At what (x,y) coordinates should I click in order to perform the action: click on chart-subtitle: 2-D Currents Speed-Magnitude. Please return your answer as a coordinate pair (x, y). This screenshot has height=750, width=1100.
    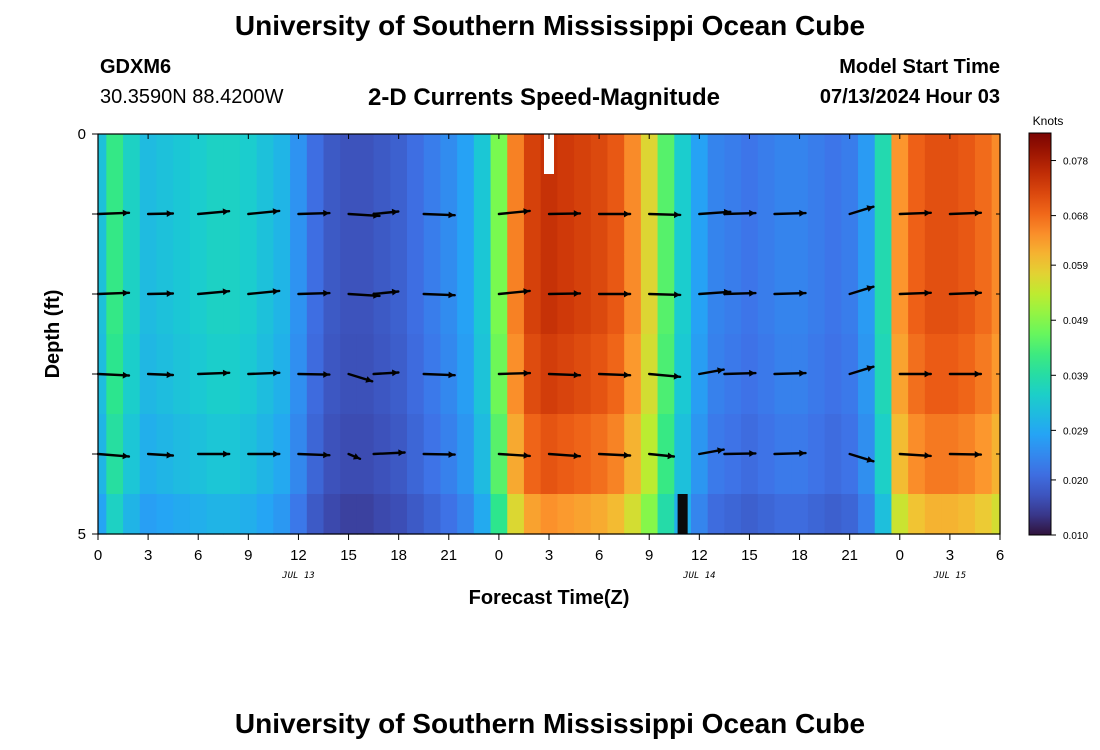
    Looking at the image, I should click on (544, 97).